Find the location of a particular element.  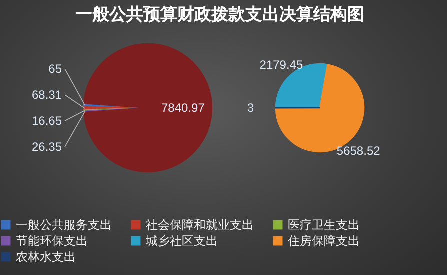

data-label: 5658.52 is located at coordinates (358, 151).